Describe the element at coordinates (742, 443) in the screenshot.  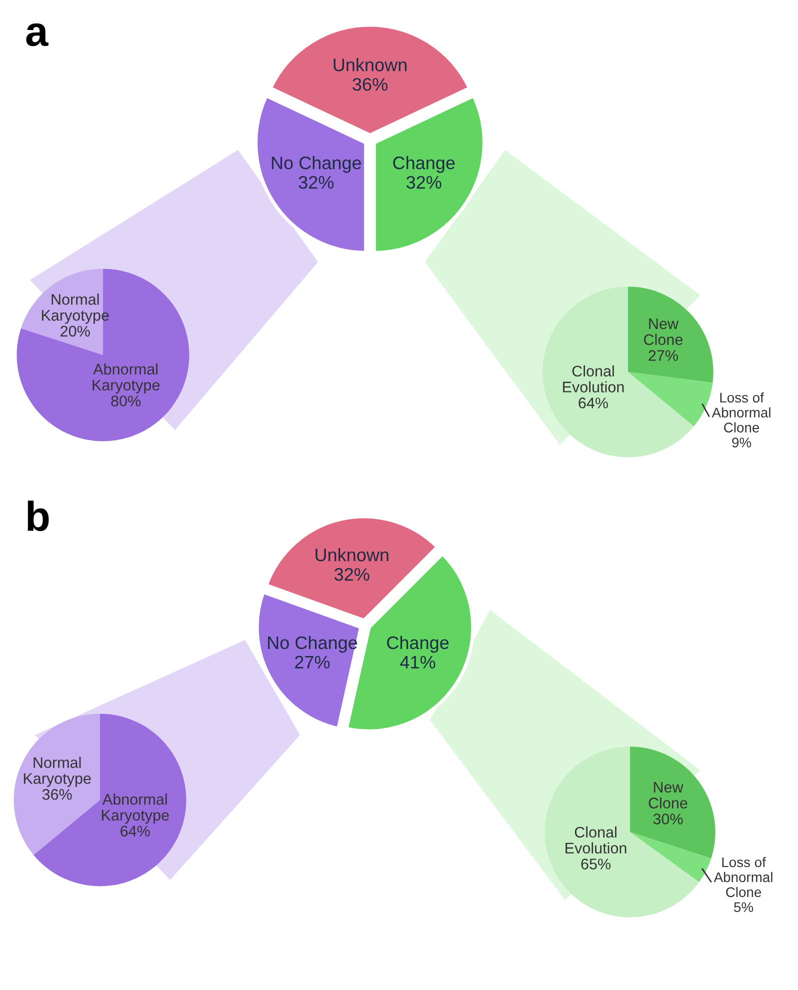
I see `data-label: 9%` at that location.